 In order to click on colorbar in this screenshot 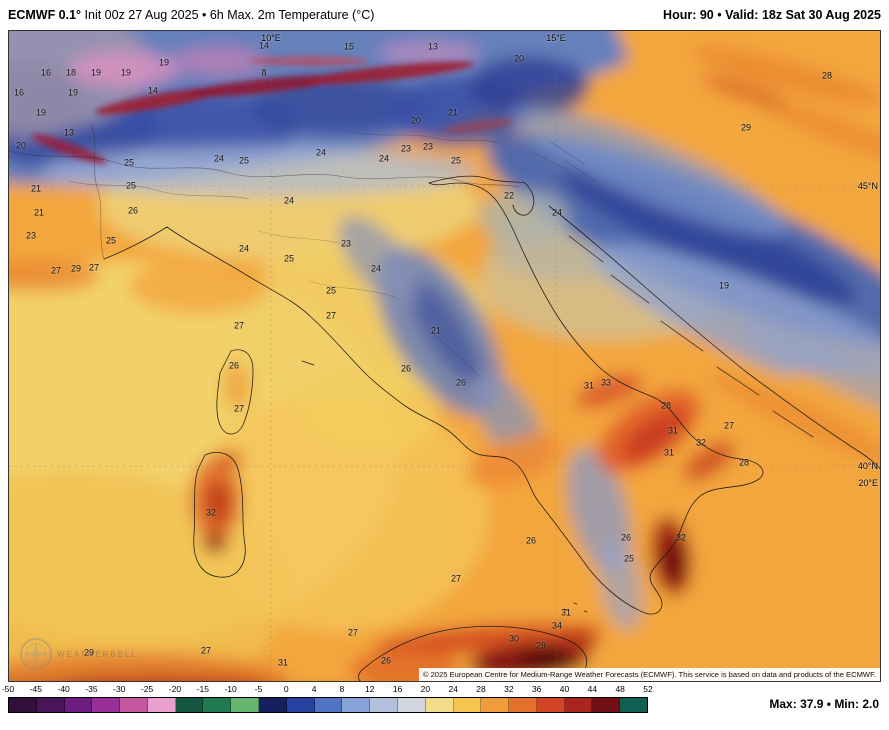, I will do `click(328, 705)`.